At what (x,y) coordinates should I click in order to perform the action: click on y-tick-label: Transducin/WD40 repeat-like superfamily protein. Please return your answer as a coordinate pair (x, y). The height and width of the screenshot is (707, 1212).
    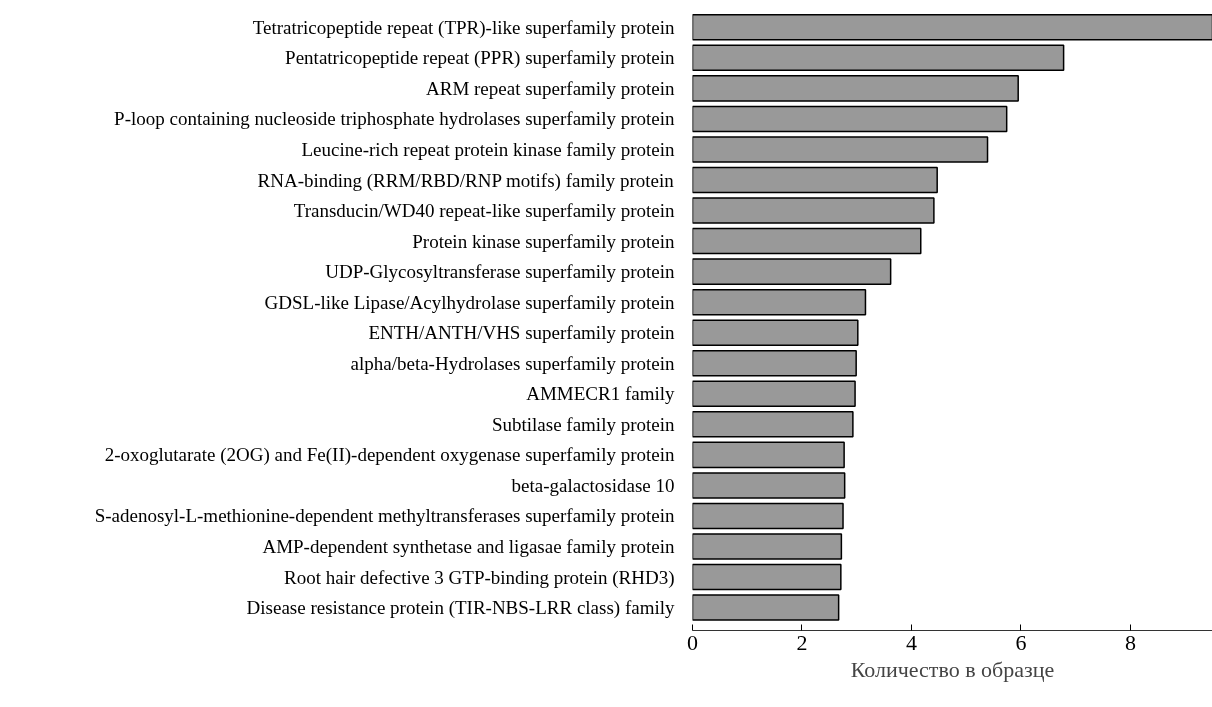
    Looking at the image, I should click on (484, 211).